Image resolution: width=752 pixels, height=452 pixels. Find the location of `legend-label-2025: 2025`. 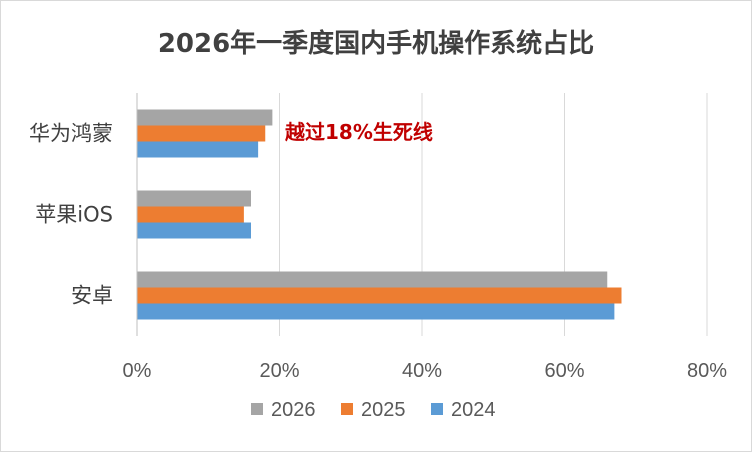

legend-label-2025: 2025 is located at coordinates (383, 410).